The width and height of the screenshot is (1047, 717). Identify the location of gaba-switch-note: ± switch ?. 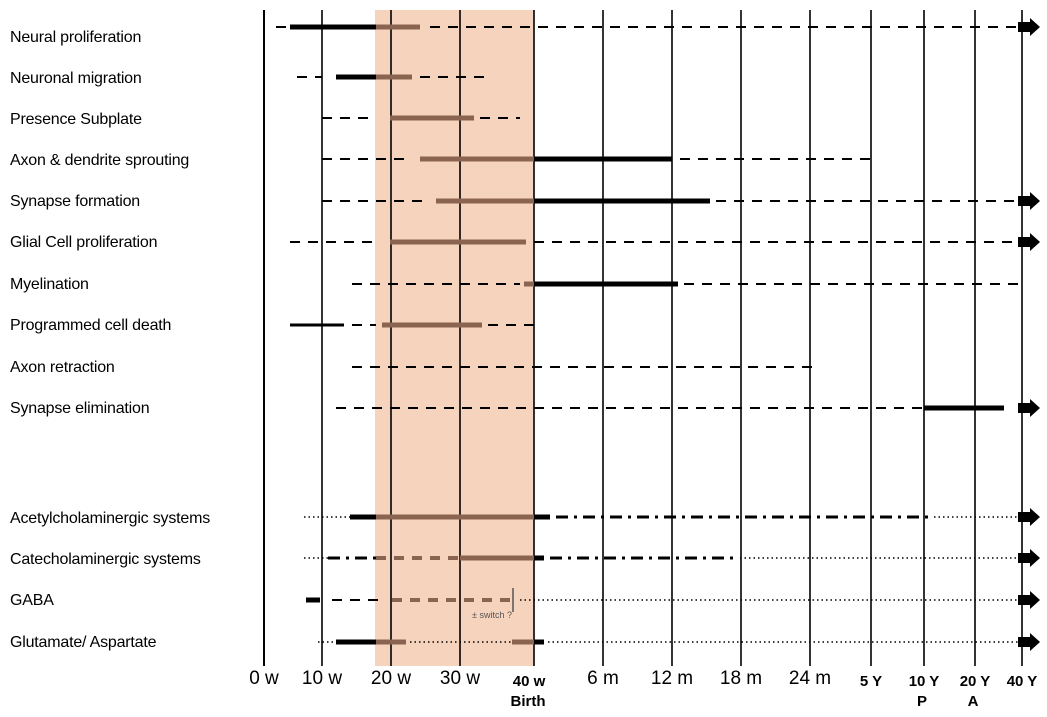
(492, 615).